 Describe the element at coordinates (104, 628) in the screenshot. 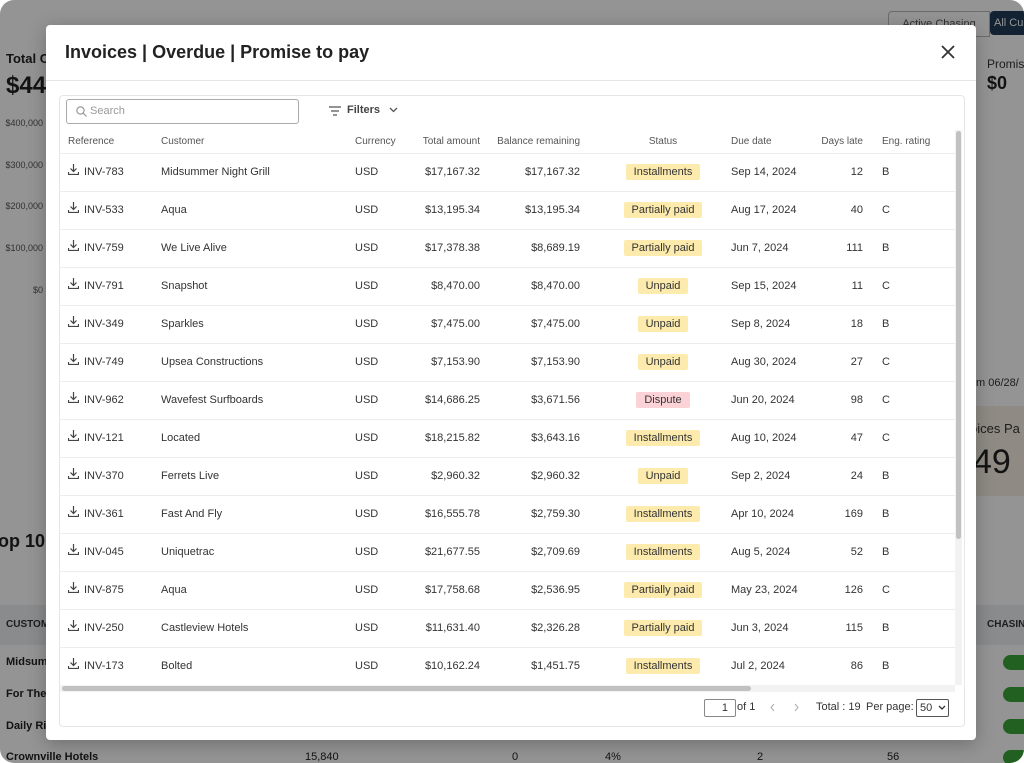

I see `reference: INV-250` at that location.